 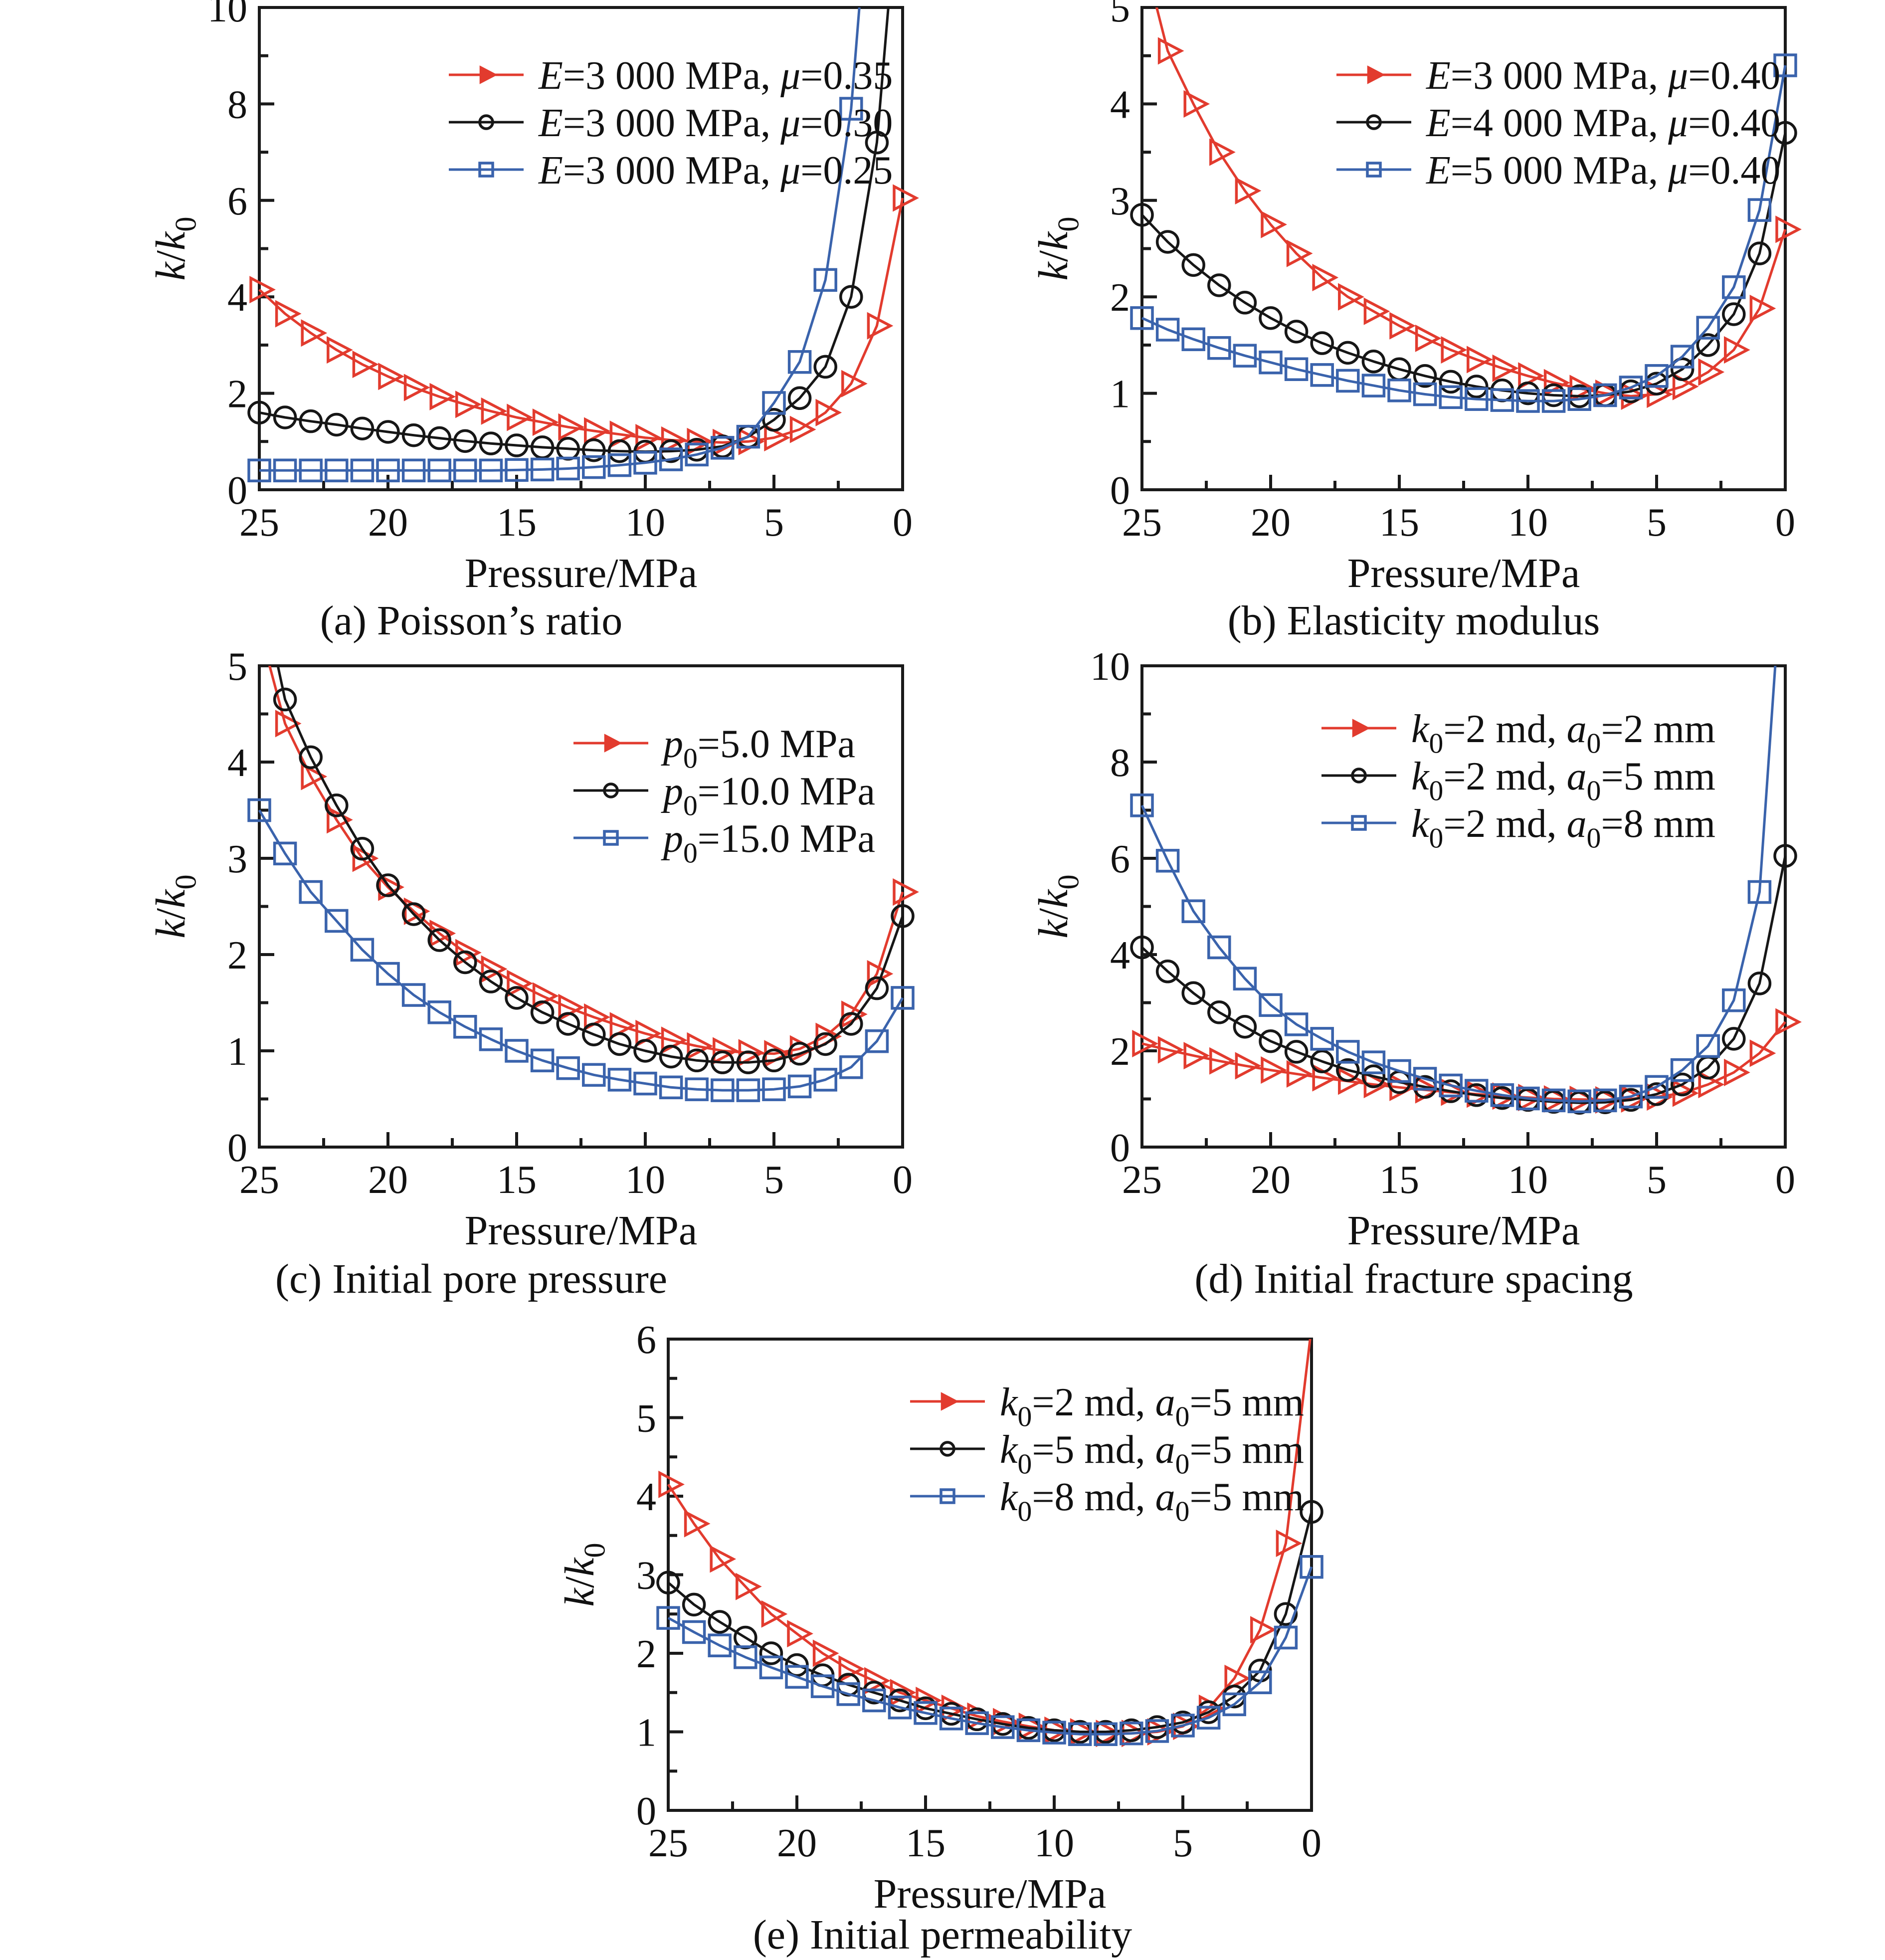 What do you see at coordinates (1463, 1231) in the screenshot?
I see `x-axis-label: Pressure/MPa` at bounding box center [1463, 1231].